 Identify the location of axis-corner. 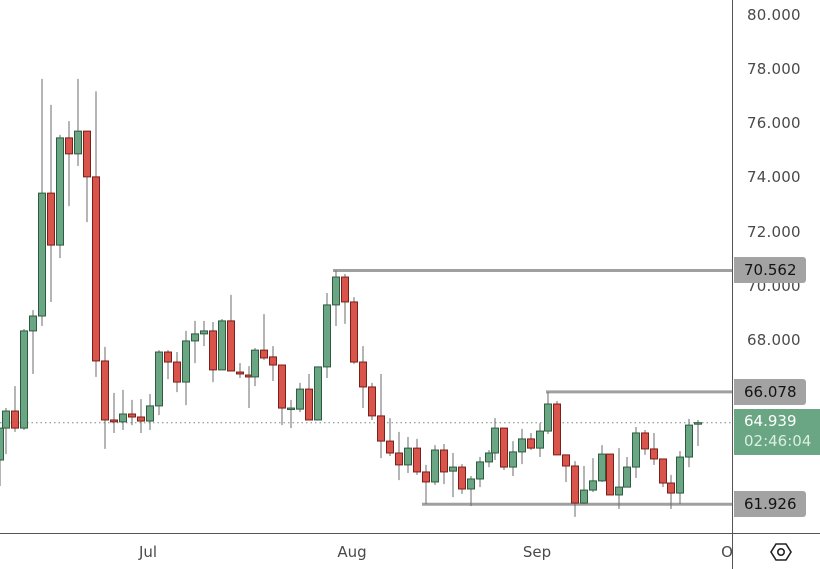
(776, 551).